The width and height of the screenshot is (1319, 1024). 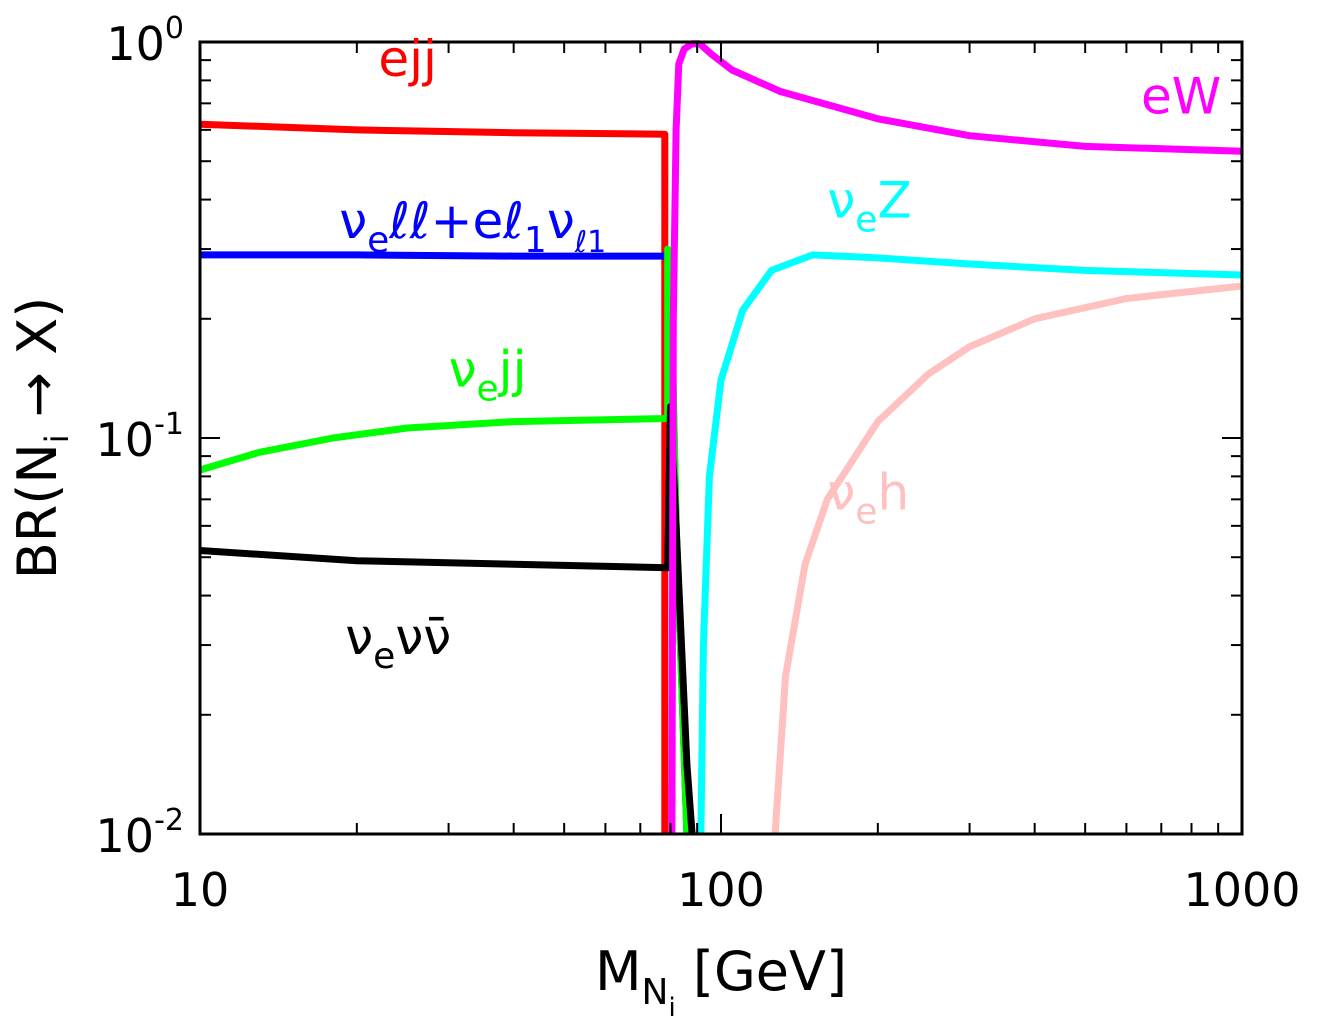 What do you see at coordinates (1241, 890) in the screenshot?
I see `x-tick-label: 1000` at bounding box center [1241, 890].